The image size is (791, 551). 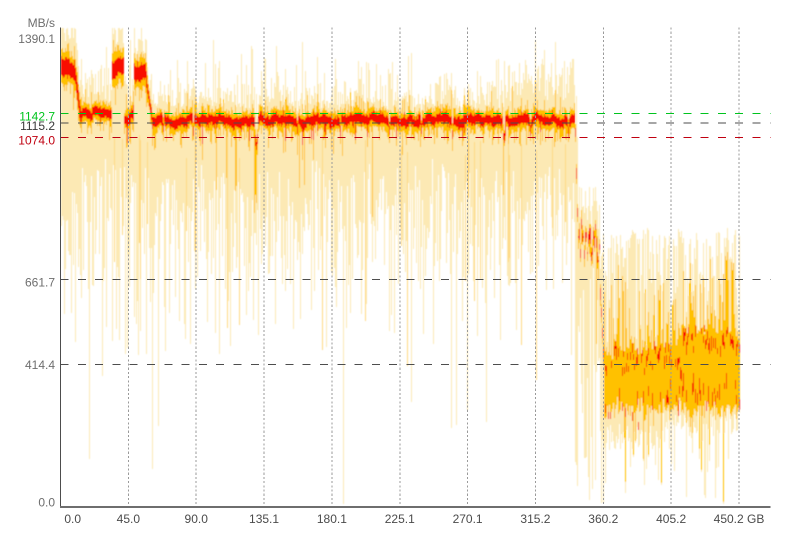 I want to click on svg-text: 1074.0, so click(x=36, y=140).